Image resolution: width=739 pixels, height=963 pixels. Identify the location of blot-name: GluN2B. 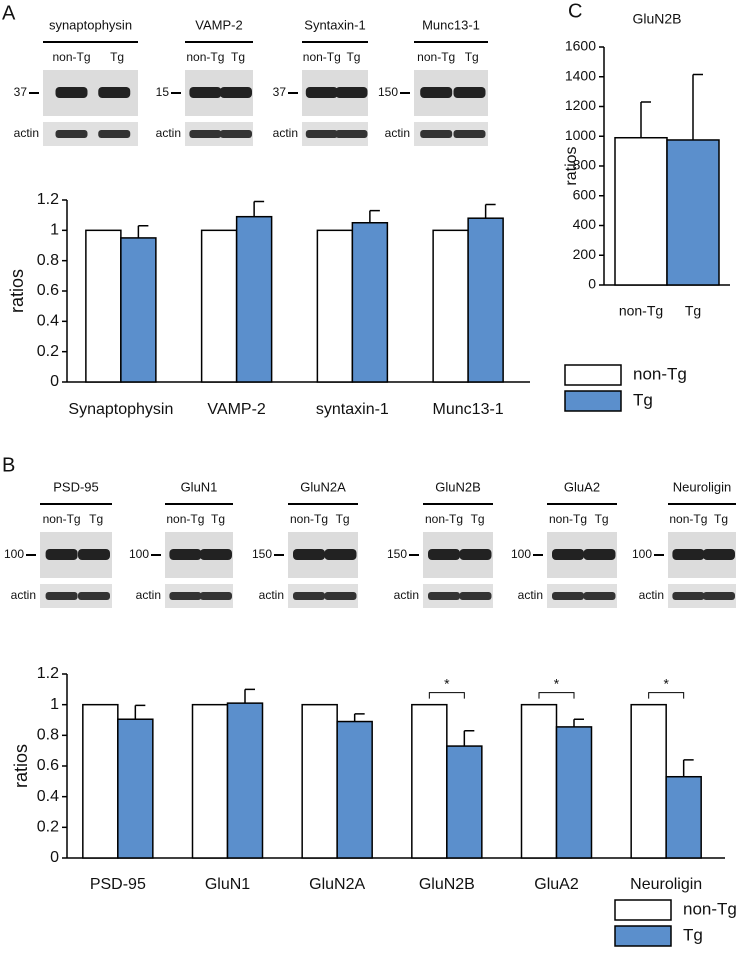
(458, 486).